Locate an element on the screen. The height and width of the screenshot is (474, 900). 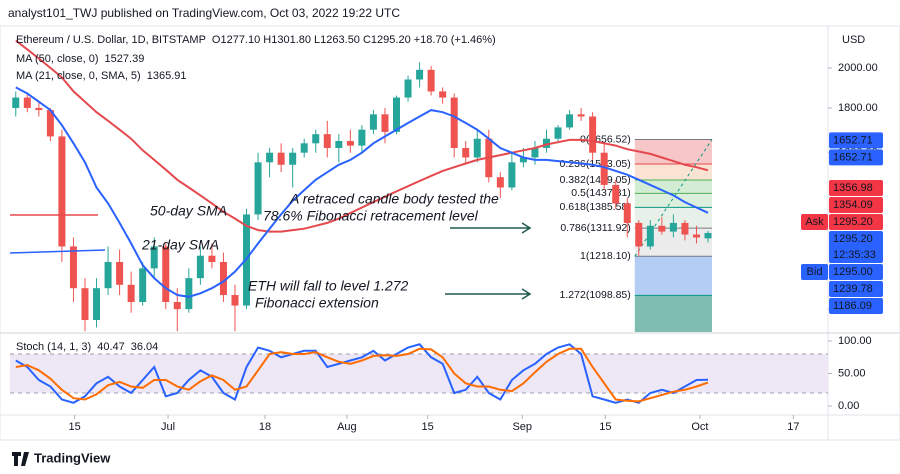
y-tick-label: 1800.00 is located at coordinates (858, 108).